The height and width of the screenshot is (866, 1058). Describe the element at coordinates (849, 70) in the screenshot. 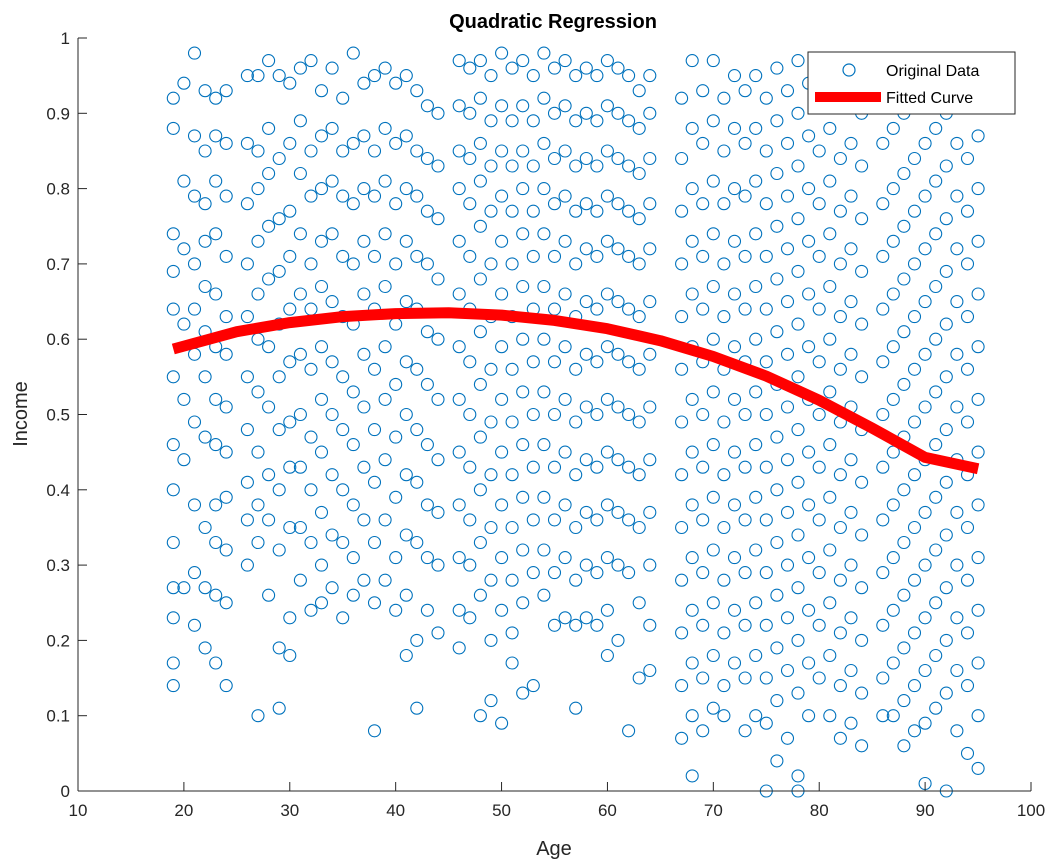

I see `legend-marker-original-data` at that location.